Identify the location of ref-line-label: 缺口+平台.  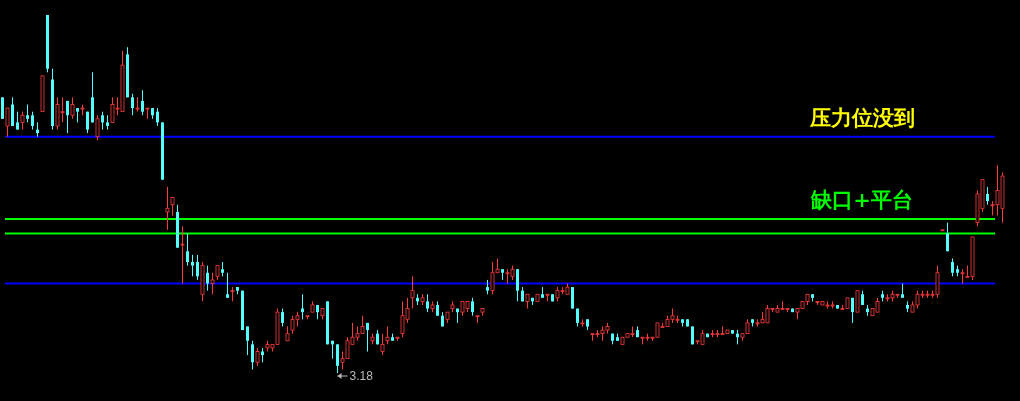
(861, 200).